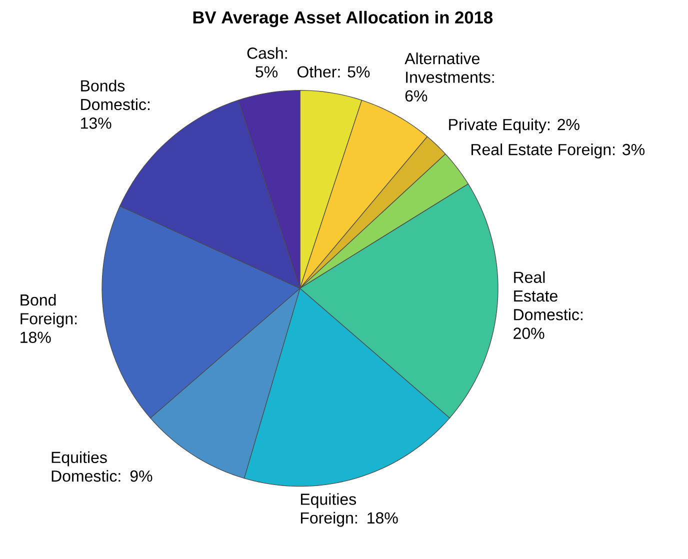 This screenshot has width=688, height=559. Describe the element at coordinates (349, 510) in the screenshot. I see `slice-label: Equities Foreign: 18%` at that location.